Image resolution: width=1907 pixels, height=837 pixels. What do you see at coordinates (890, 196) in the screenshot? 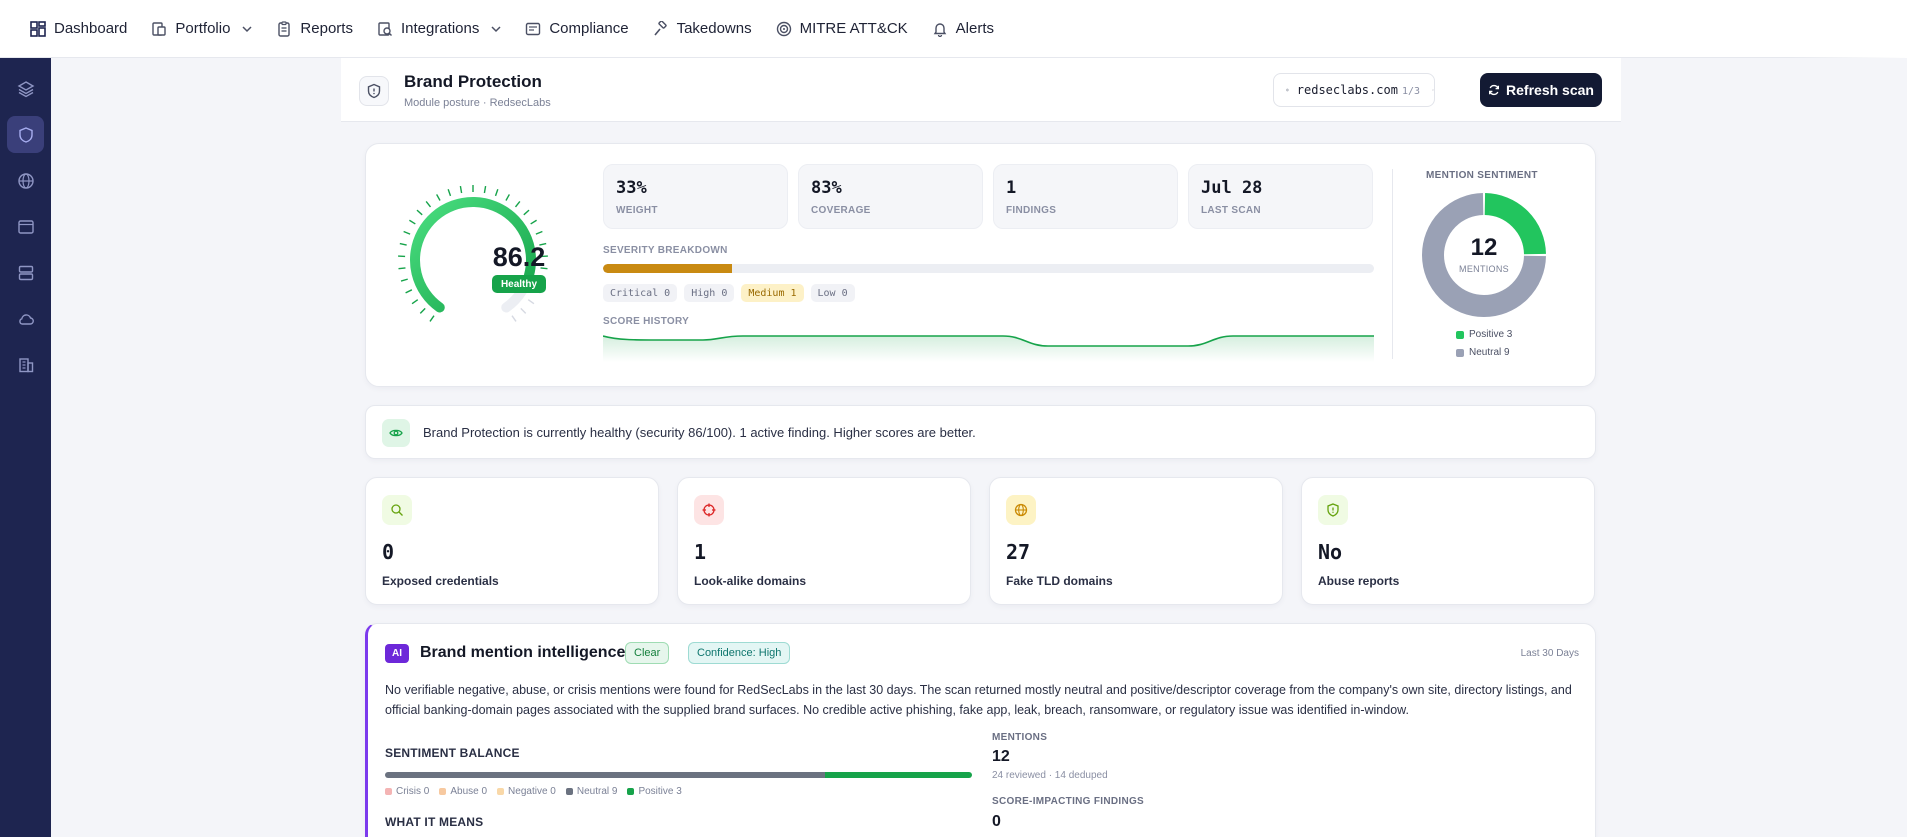
I see `stat-coverage: 83% Coverage` at bounding box center [890, 196].